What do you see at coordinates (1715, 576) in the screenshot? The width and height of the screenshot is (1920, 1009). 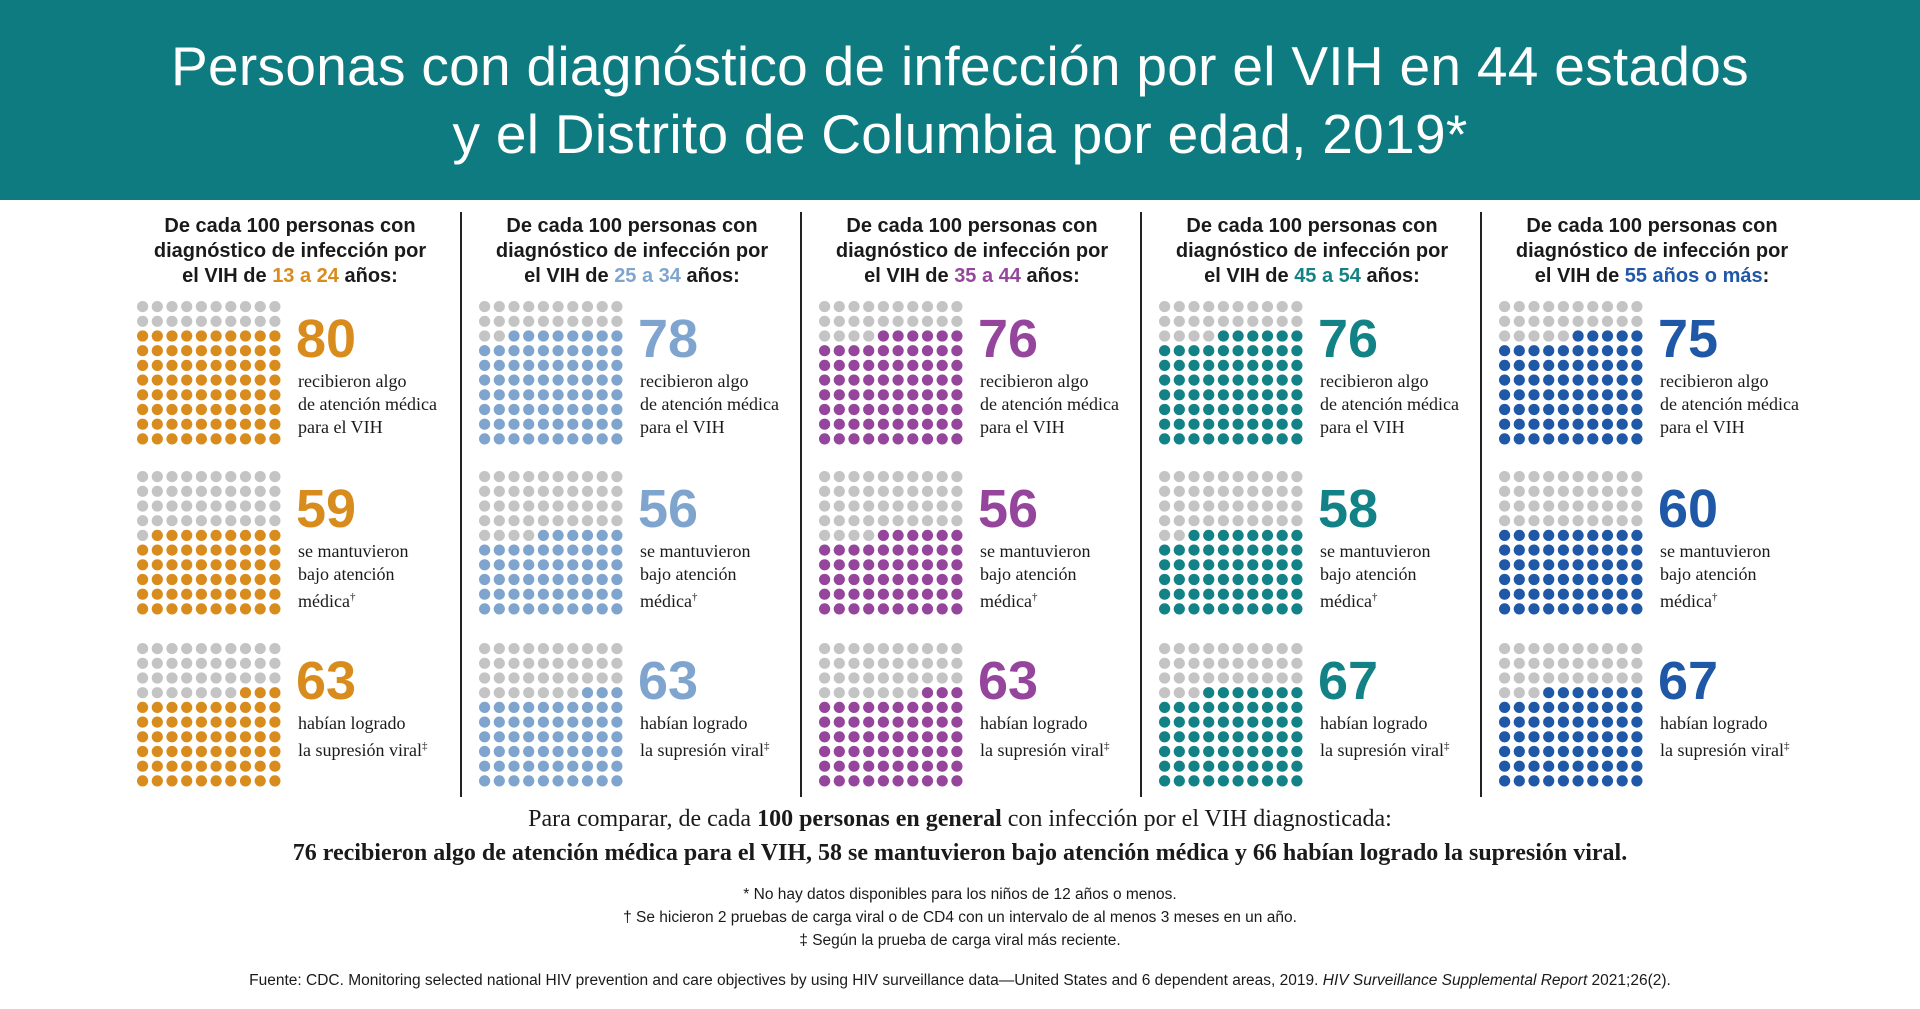 I see `metric-description: se mantuvieron bajo atención médica†` at bounding box center [1715, 576].